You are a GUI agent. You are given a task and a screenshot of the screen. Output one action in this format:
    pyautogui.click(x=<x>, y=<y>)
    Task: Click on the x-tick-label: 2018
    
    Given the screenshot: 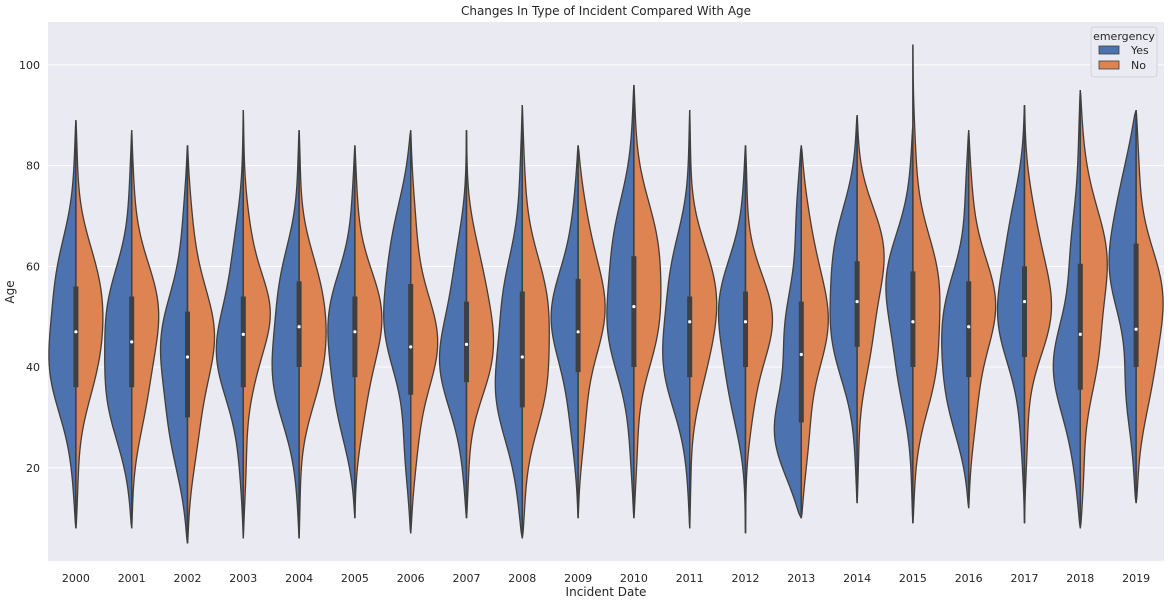 What is the action you would take?
    pyautogui.click(x=1080, y=578)
    